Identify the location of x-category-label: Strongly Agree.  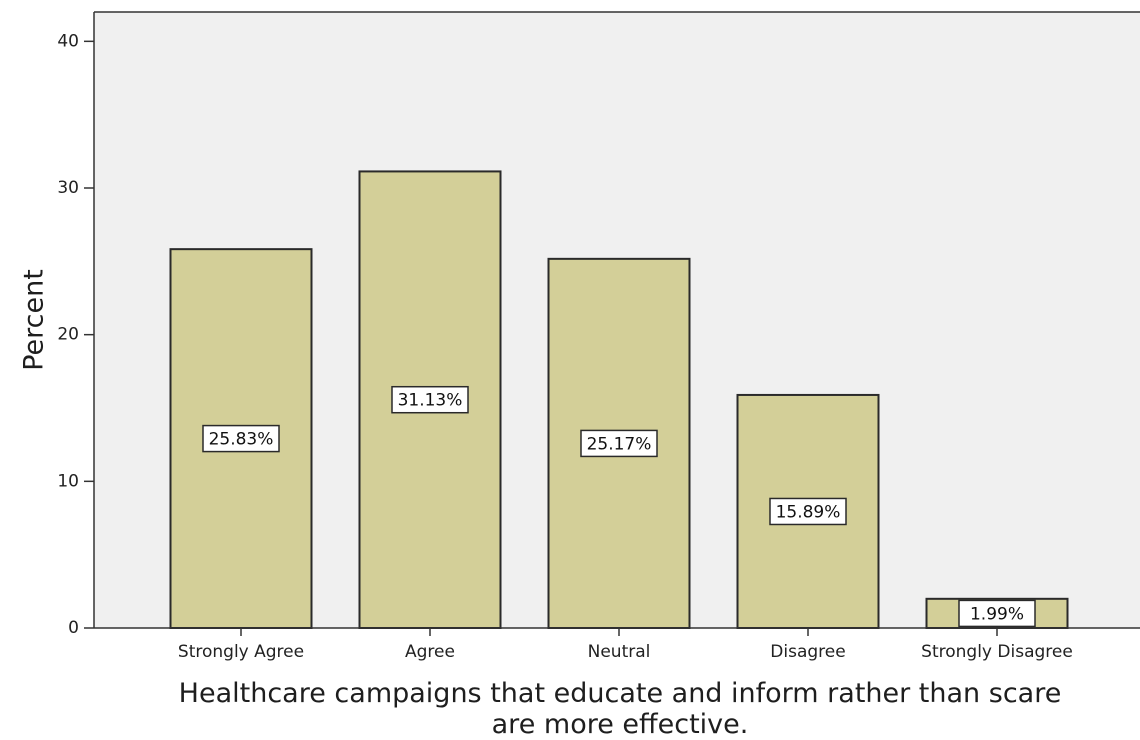
(241, 652).